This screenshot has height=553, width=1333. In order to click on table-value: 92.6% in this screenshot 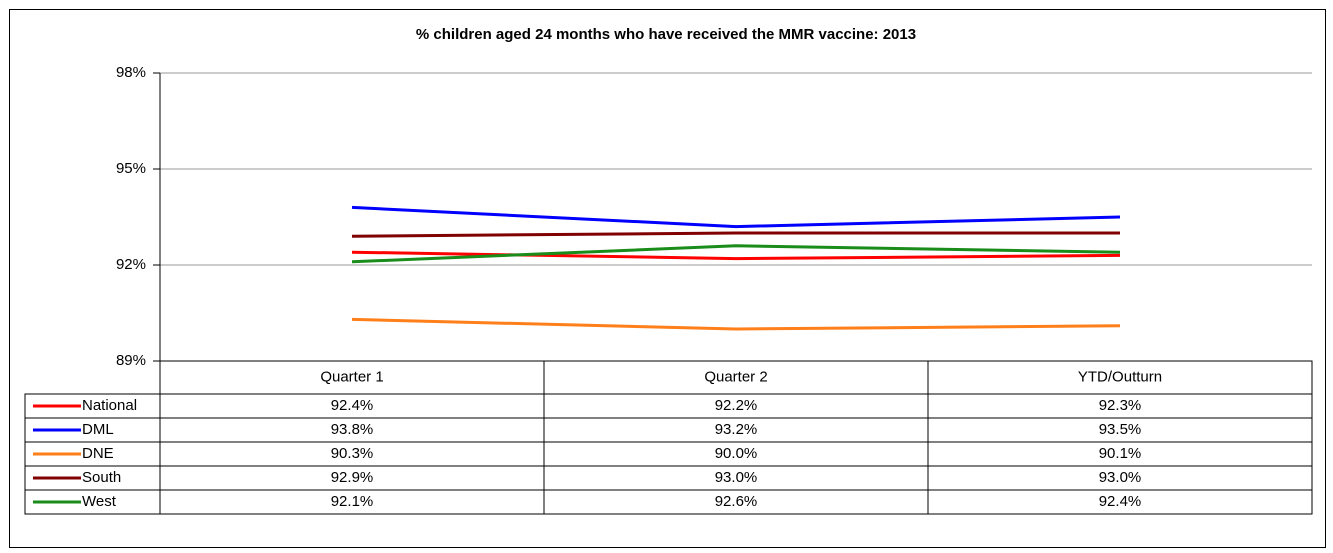, I will do `click(736, 501)`.